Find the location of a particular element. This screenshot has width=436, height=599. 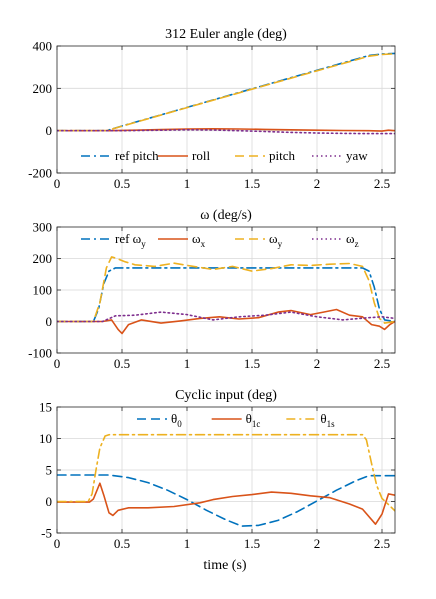

legend: ref pitch roll pitch yaw is located at coordinates (224, 155).